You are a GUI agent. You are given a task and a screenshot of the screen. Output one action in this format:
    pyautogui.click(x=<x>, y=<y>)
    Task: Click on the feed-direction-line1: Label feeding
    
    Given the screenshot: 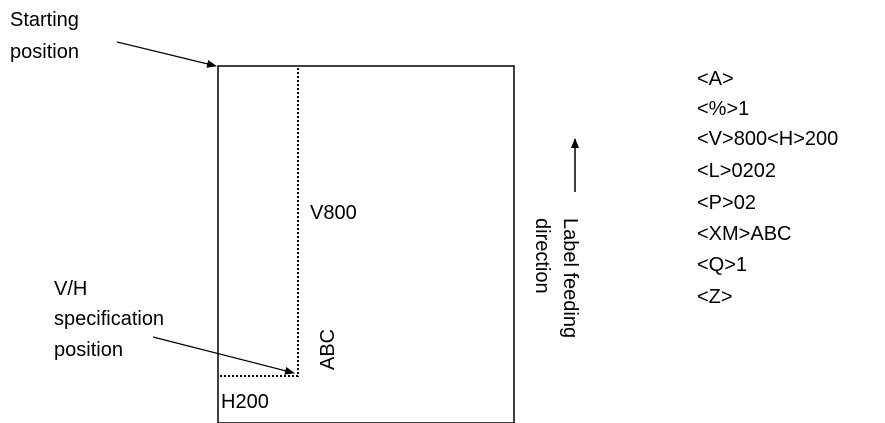 What is the action you would take?
    pyautogui.click(x=570, y=278)
    